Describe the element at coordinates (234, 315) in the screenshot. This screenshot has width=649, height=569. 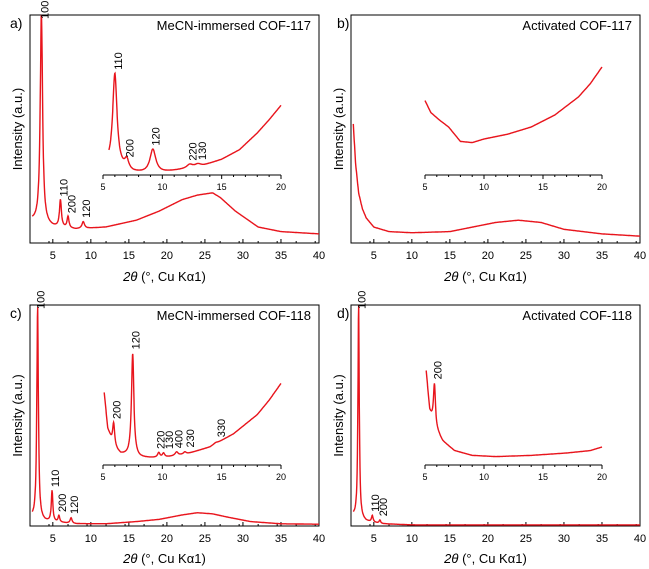
I see `panel-title: MeCN-immersed COF-118` at that location.